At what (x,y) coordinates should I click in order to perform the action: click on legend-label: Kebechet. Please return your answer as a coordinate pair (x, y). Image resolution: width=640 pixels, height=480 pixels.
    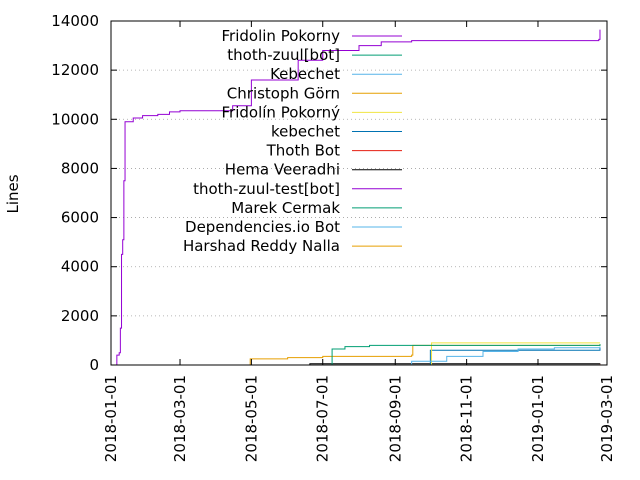
    Looking at the image, I should click on (305, 74).